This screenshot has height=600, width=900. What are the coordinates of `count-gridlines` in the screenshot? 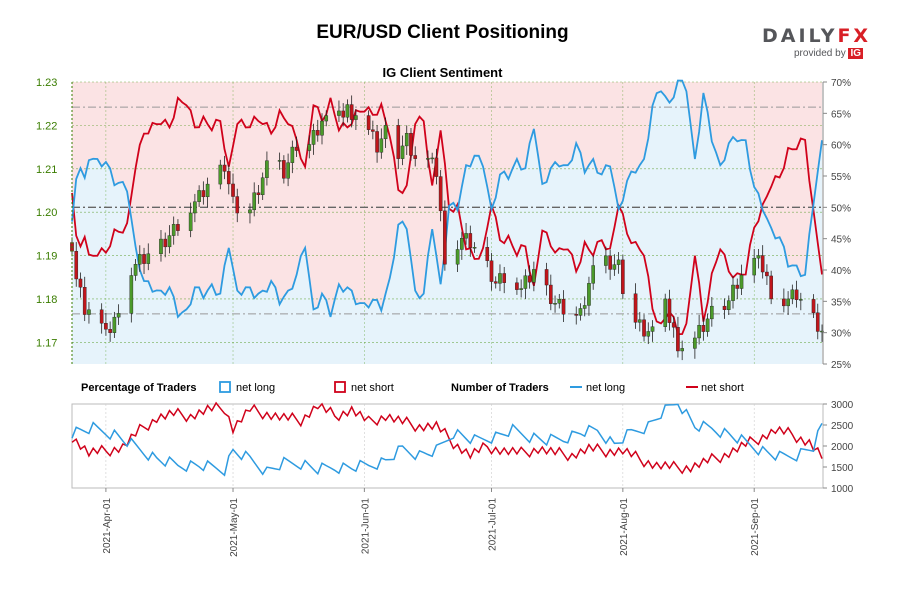 It's located at (430, 446).